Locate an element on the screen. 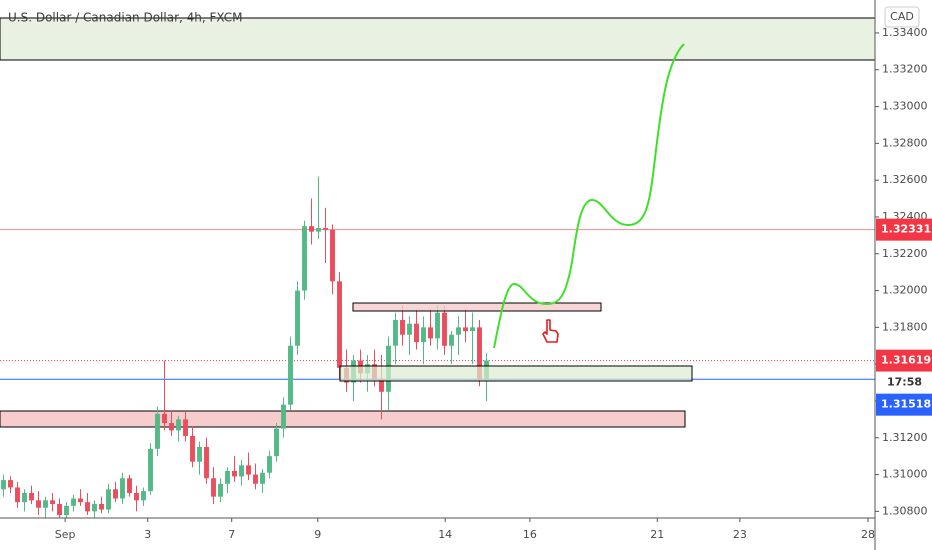  currency-badge is located at coordinates (902, 17).